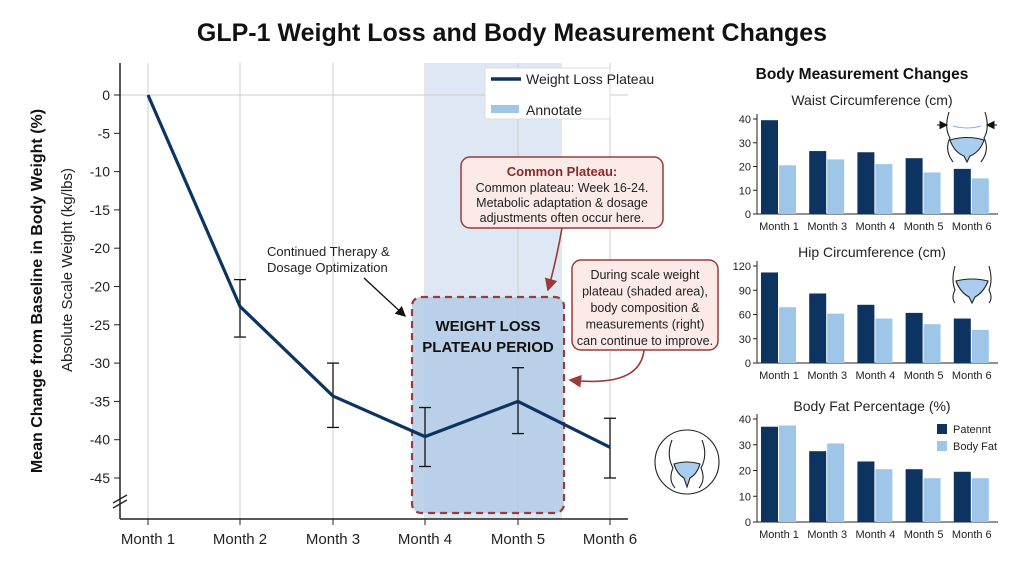  What do you see at coordinates (327, 267) in the screenshot?
I see `therapy-note-2: Dosage Optimization` at bounding box center [327, 267].